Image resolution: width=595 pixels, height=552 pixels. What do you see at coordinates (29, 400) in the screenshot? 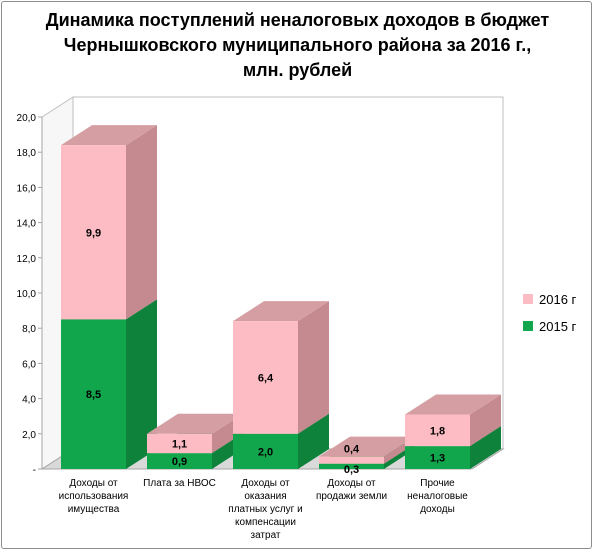
I see `y-tick-label: 4,0` at bounding box center [29, 400].